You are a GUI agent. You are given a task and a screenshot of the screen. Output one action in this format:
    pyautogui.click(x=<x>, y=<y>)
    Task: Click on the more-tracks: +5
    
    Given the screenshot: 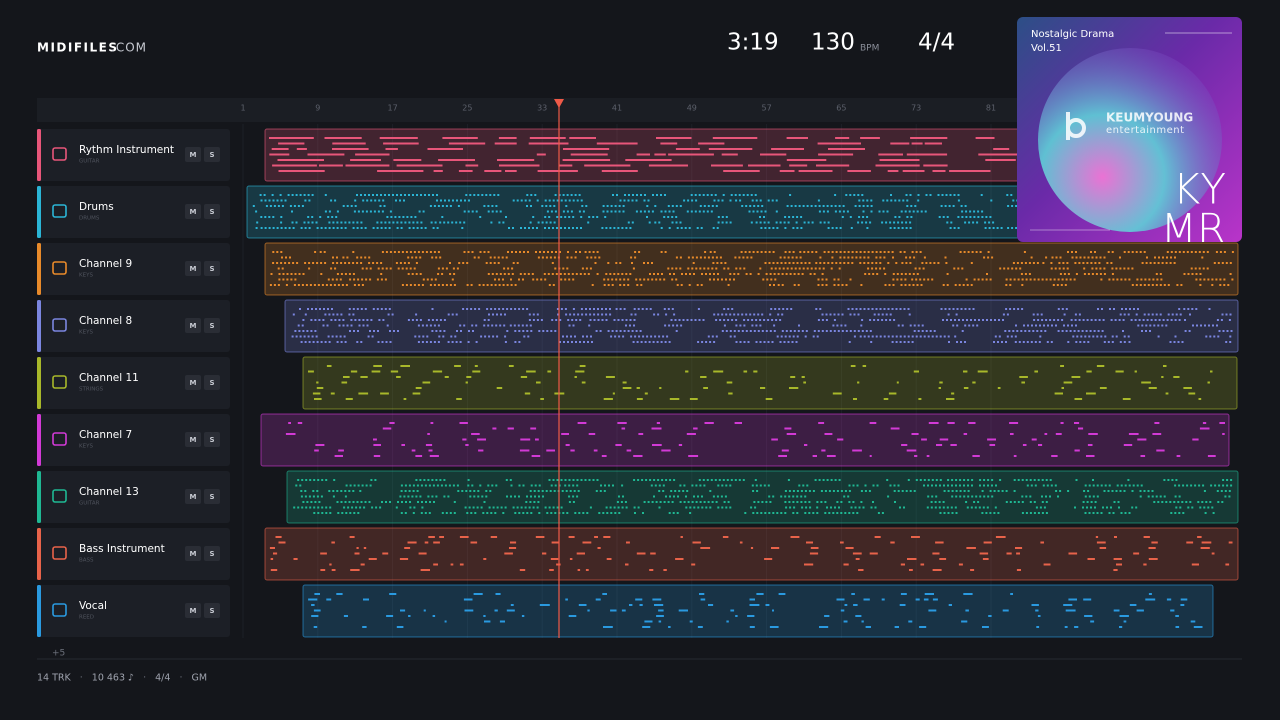 What is the action you would take?
    pyautogui.click(x=58, y=654)
    